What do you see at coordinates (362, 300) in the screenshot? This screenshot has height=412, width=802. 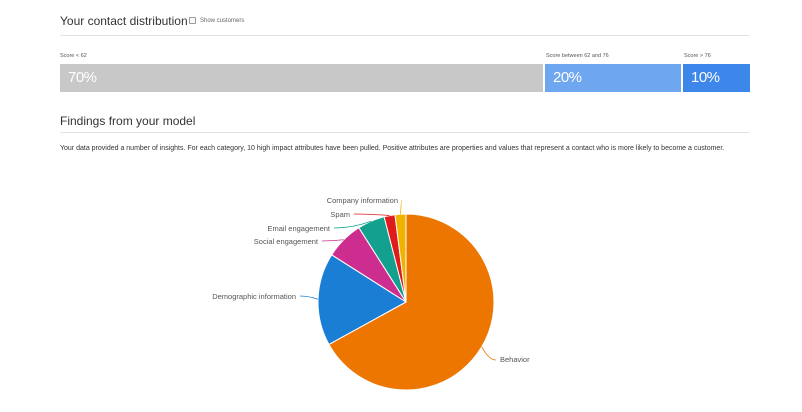 I see `pie-slice-demographic-information` at bounding box center [362, 300].